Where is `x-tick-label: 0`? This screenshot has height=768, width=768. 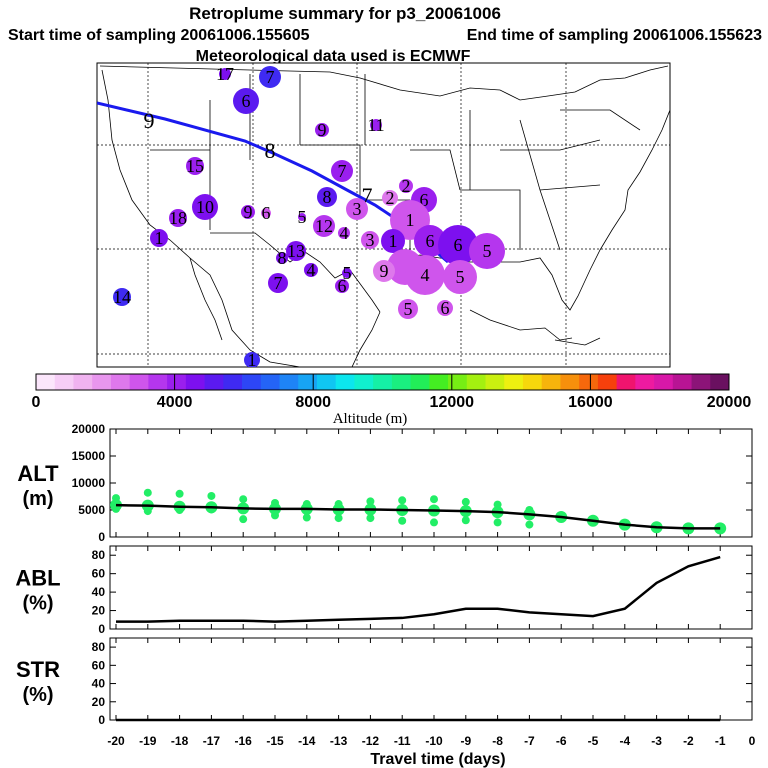 x-tick-label: 0 is located at coordinates (752, 741).